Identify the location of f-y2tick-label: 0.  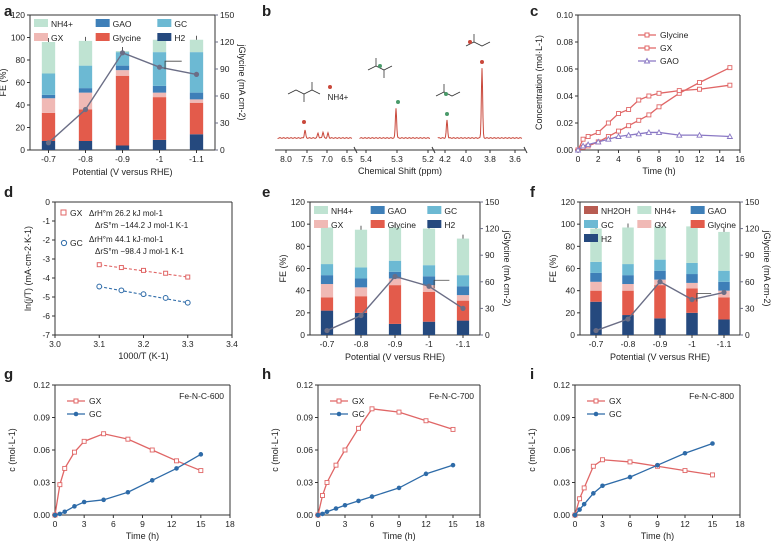
(747, 335).